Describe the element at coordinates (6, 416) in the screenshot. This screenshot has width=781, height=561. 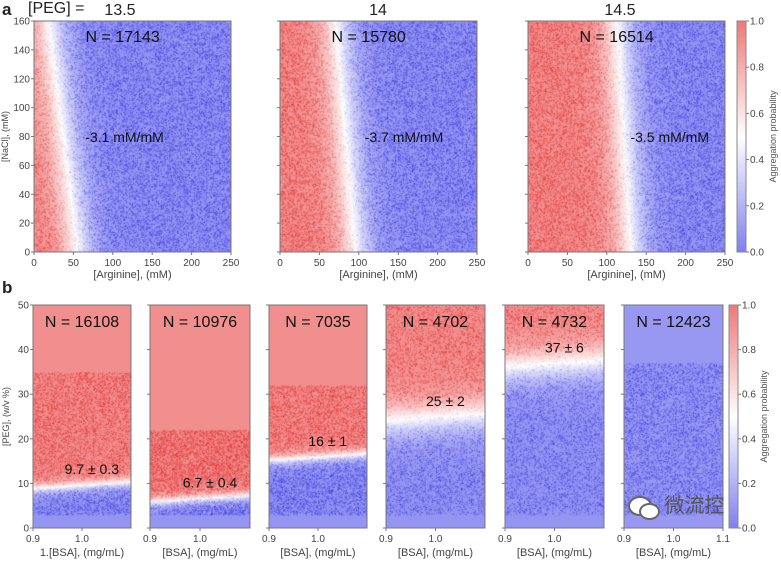
I see `y-axis-label: [PEG], (w/v %)` at that location.